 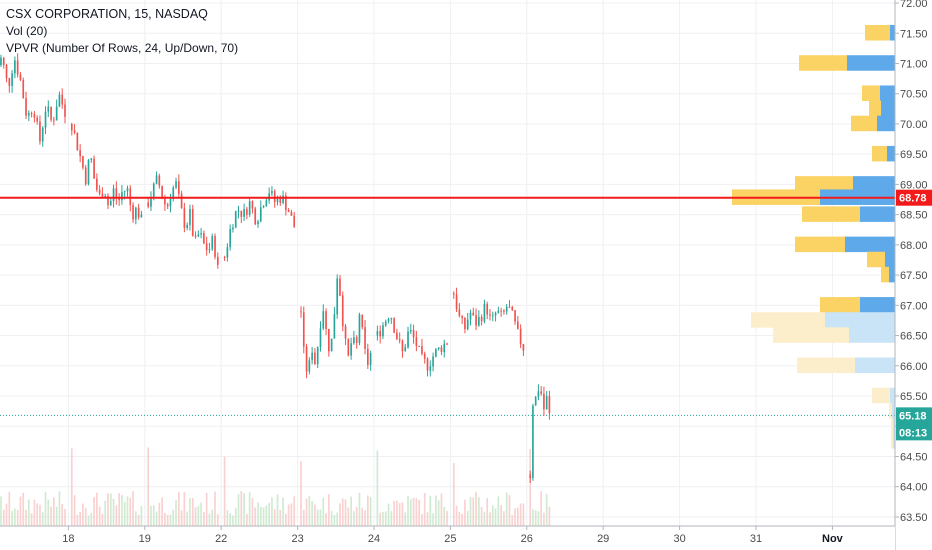 I want to click on volume-profile, so click(x=813, y=237).